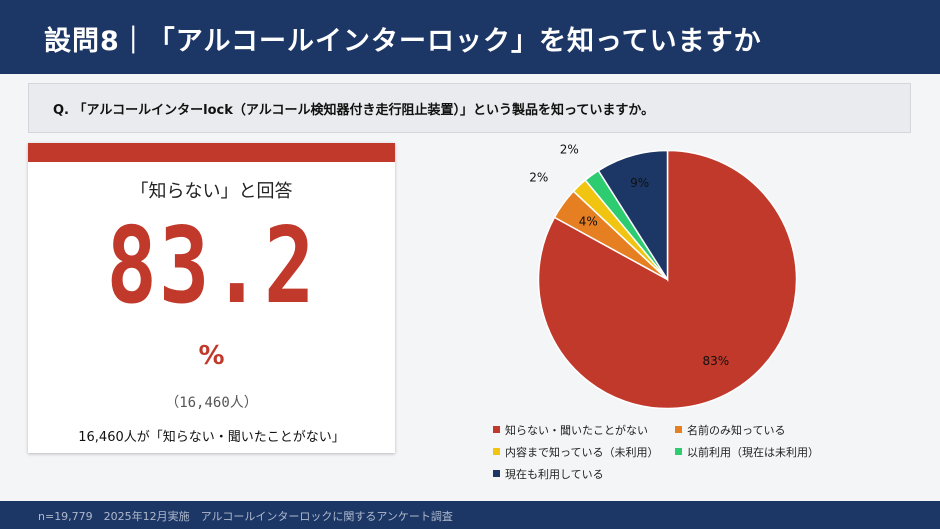 The image size is (940, 529). What do you see at coordinates (211, 265) in the screenshot?
I see `highlight-value: 83.2` at bounding box center [211, 265].